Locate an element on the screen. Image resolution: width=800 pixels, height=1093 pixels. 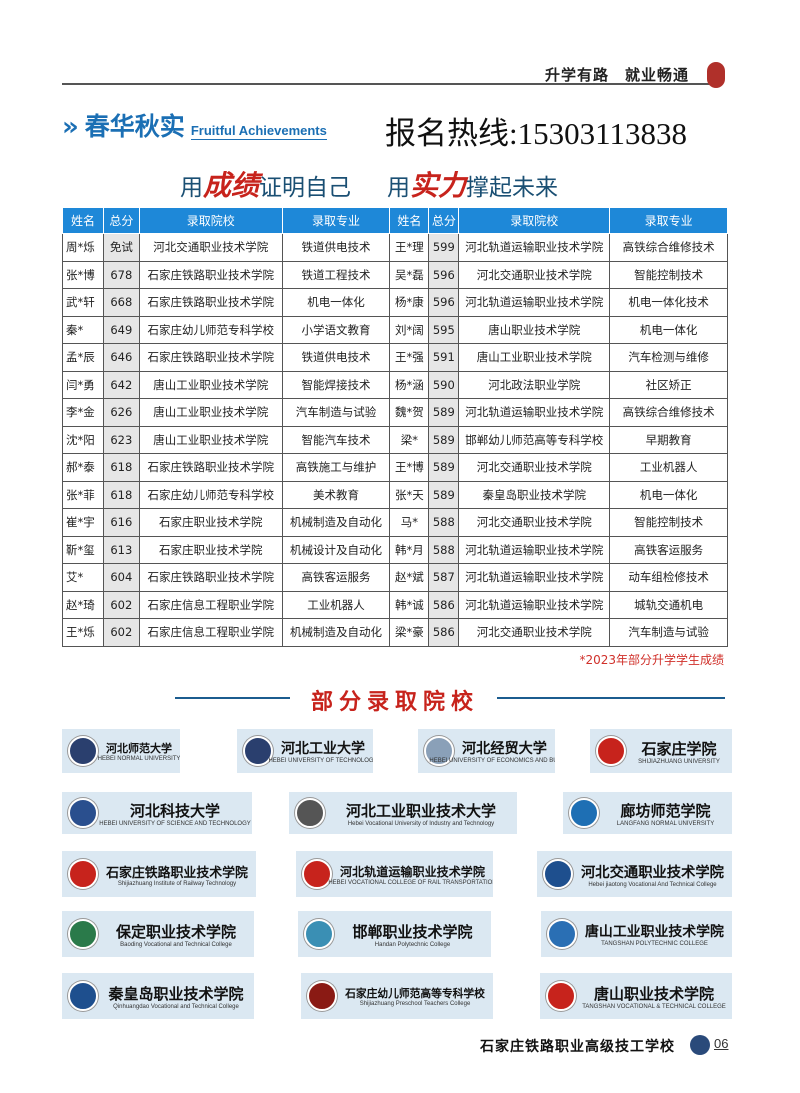
slogan-part: 撑起未来 is located at coordinates (512, 188).